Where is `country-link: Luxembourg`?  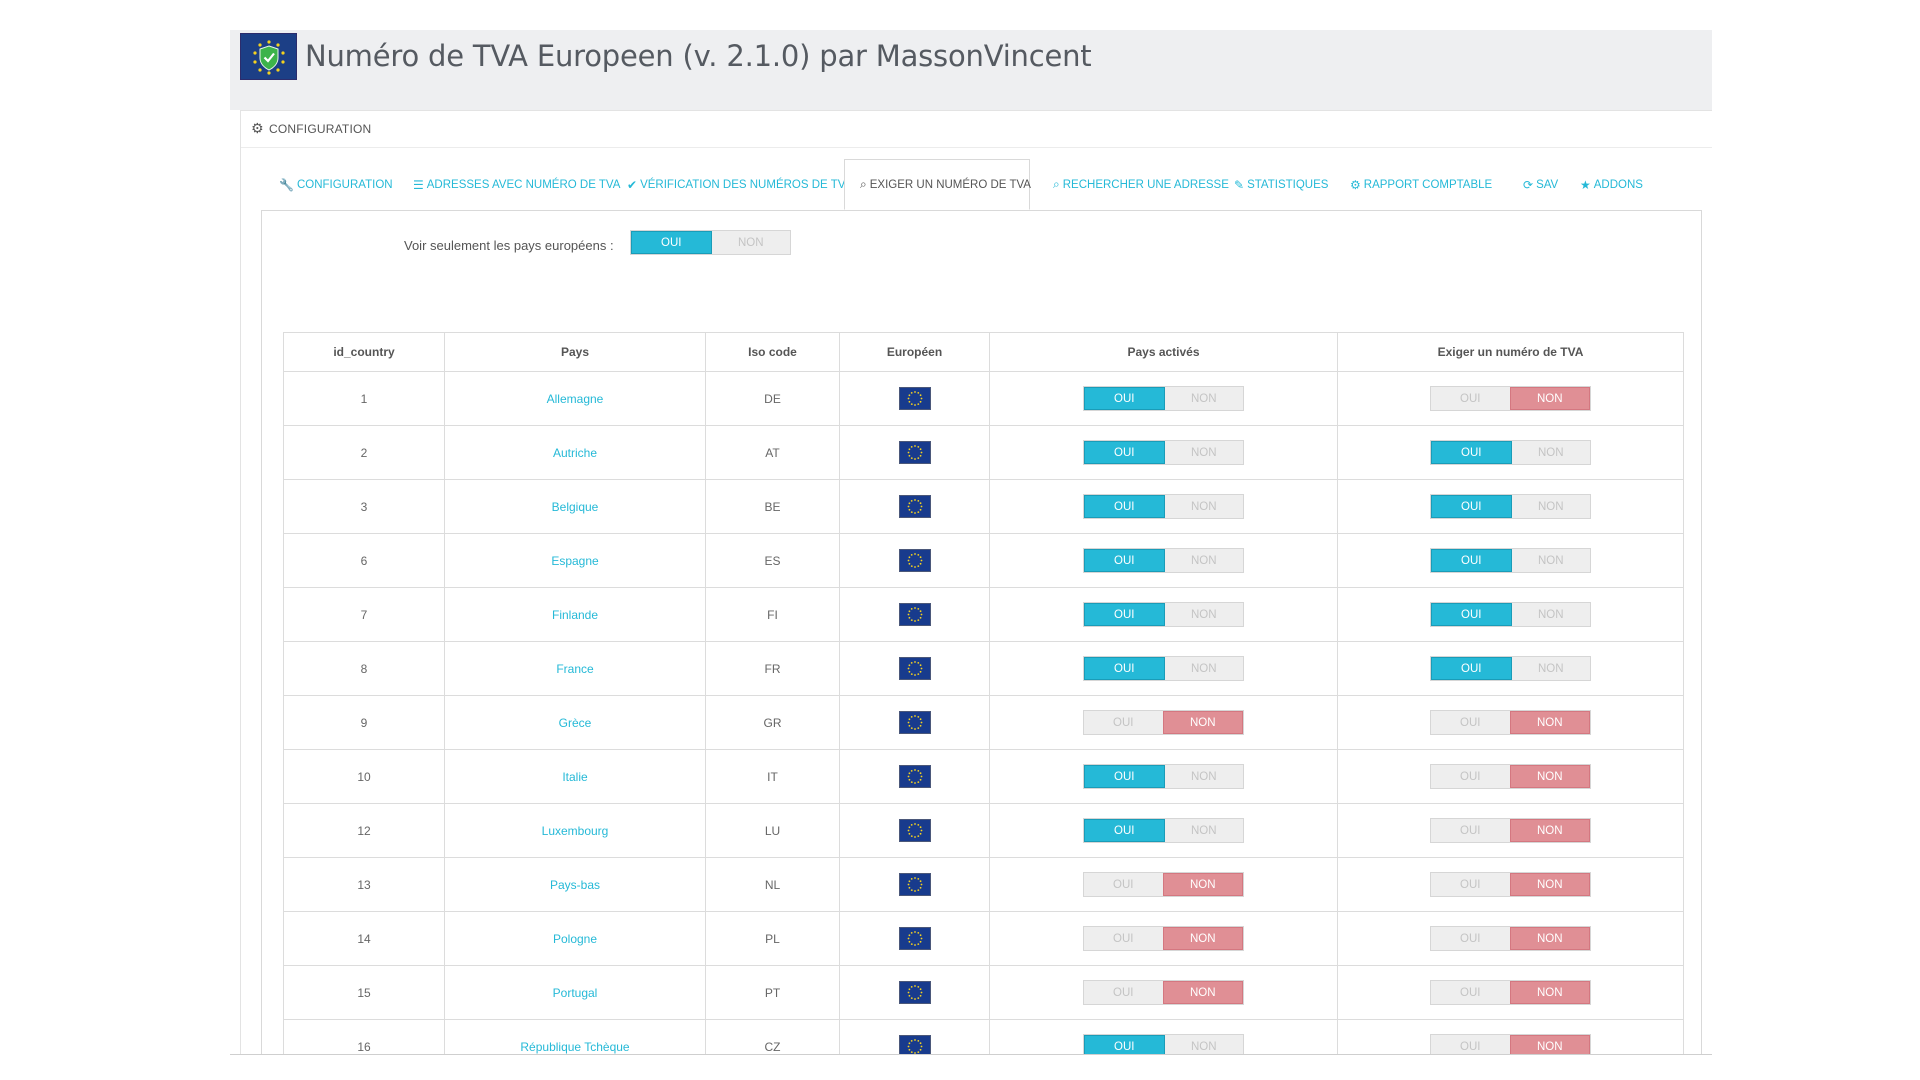 country-link: Luxembourg is located at coordinates (575, 830).